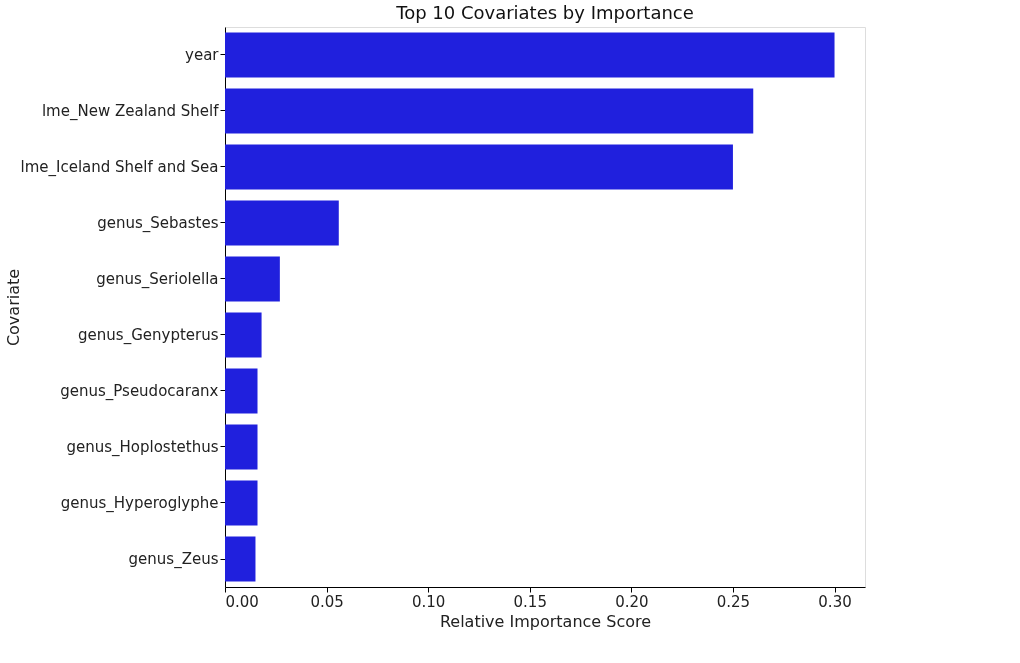 The height and width of the screenshot is (663, 1020). What do you see at coordinates (148, 335) in the screenshot?
I see `y-tick-label: genus_Genypterus` at bounding box center [148, 335].